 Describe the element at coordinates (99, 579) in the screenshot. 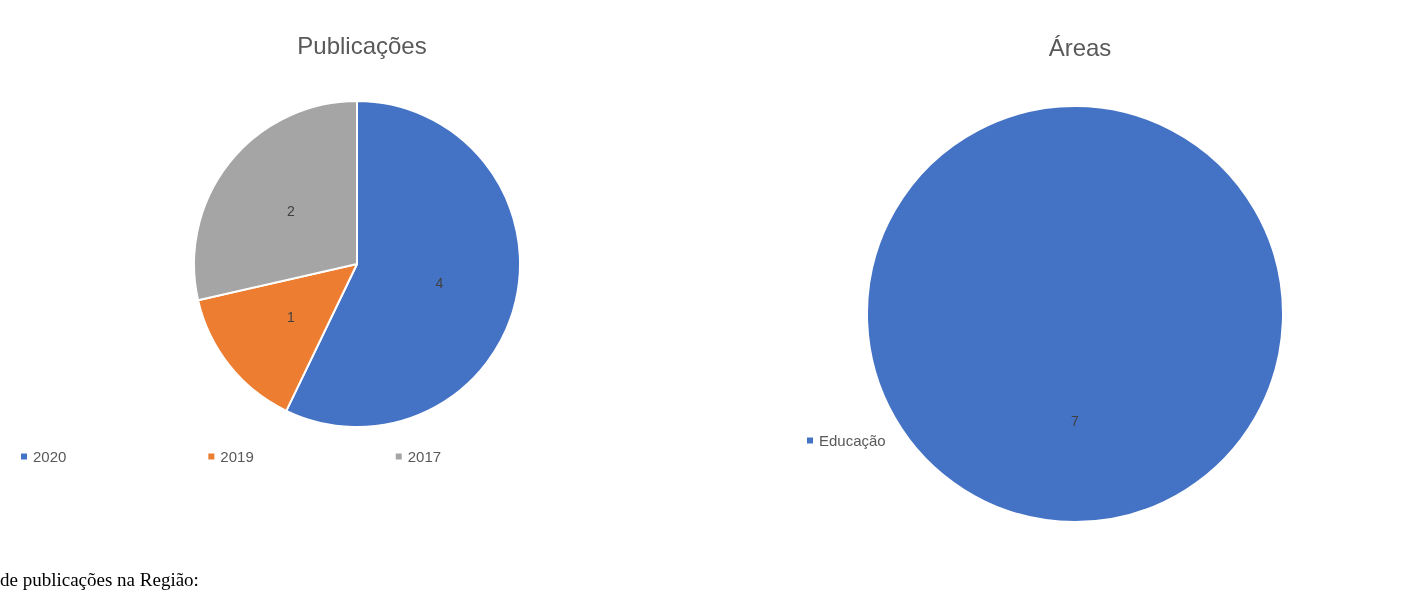

I see `text: de publicações na Região:` at that location.